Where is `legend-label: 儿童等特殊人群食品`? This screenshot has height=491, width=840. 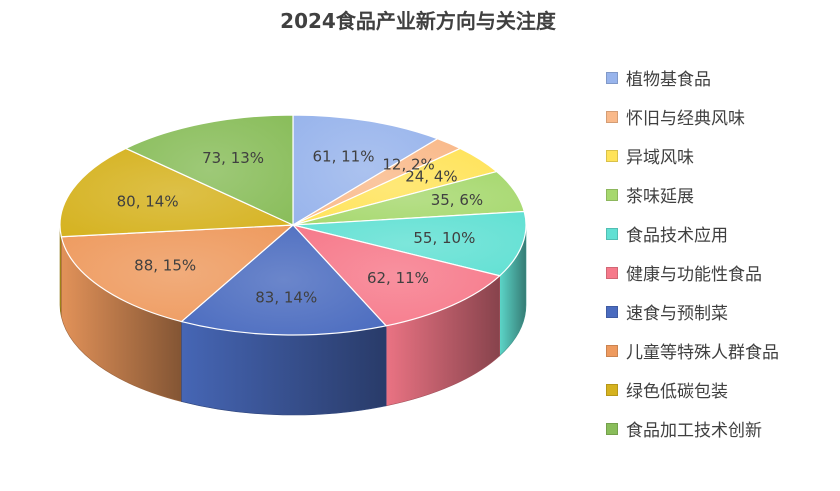
legend-label: 儿童等特殊人群食品 is located at coordinates (702, 353).